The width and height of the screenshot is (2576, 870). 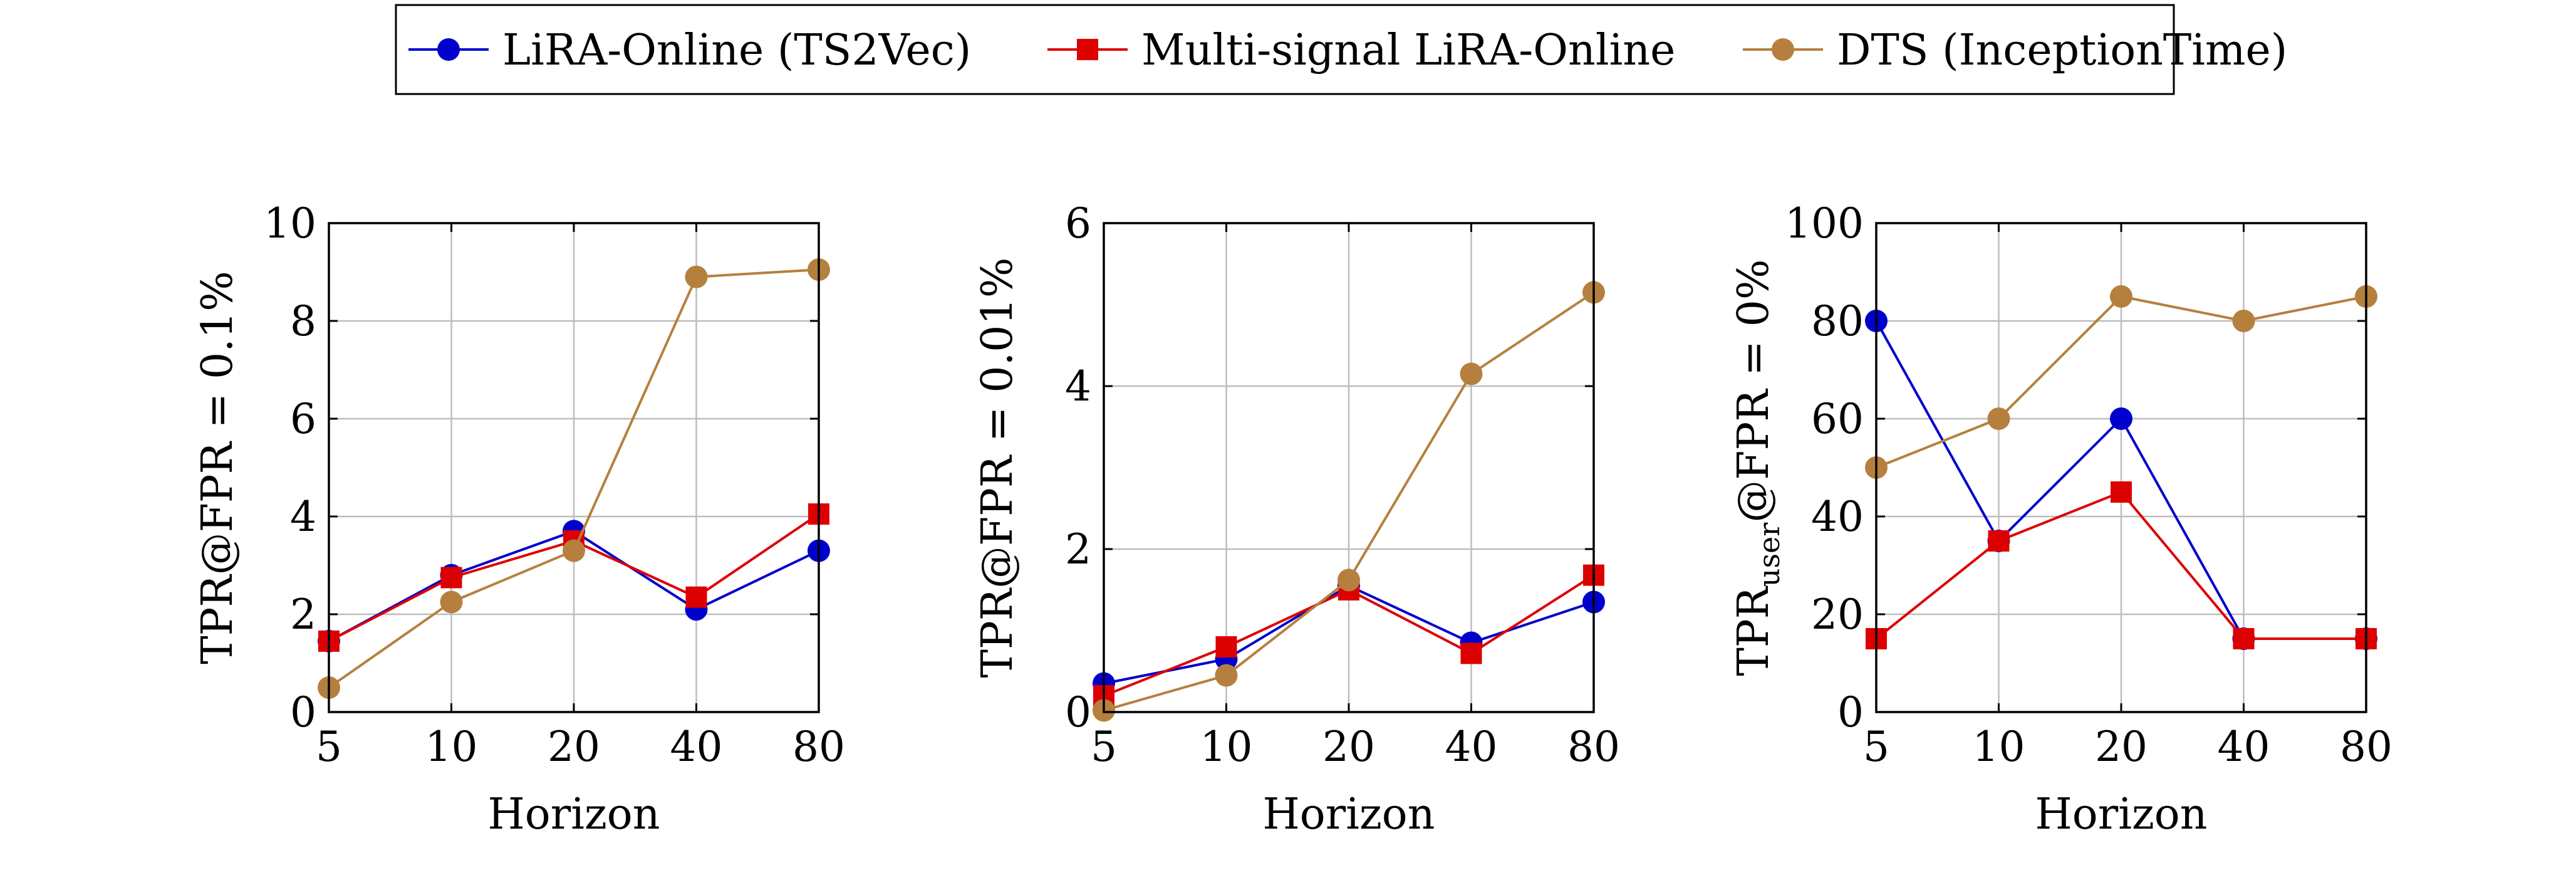 What do you see at coordinates (303, 321) in the screenshot?
I see `y-tick-label: 8` at bounding box center [303, 321].